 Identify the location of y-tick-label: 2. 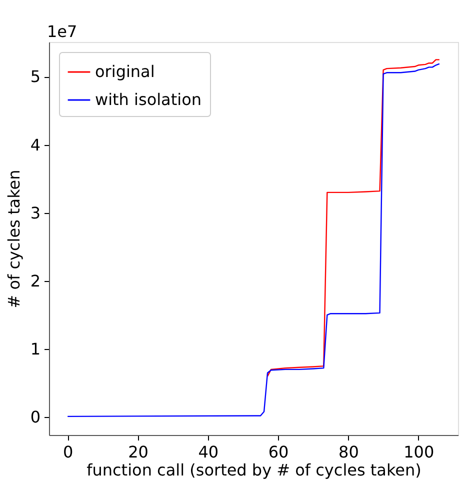
(35, 280).